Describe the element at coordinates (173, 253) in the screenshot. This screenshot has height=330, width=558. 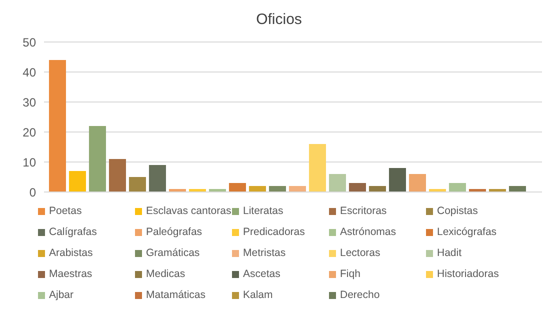
I see `legend-label: Gramáticas` at that location.